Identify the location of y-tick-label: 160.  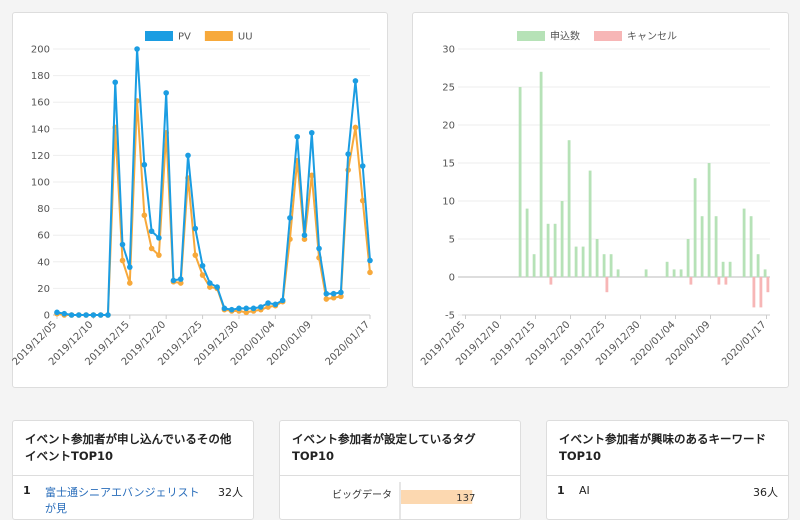
(40, 103).